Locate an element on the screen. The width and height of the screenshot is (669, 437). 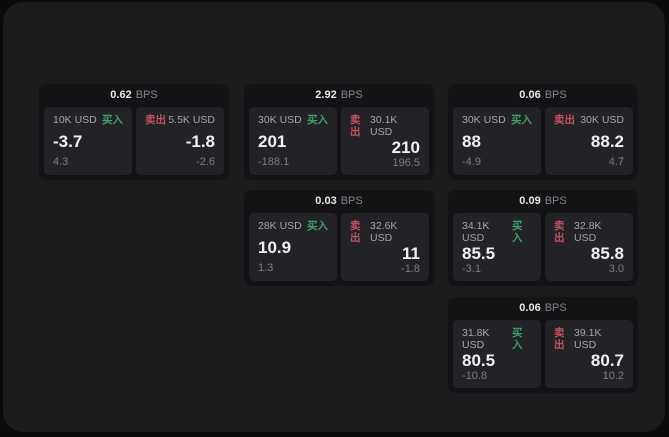
buy-price: 10.9 is located at coordinates (275, 247).